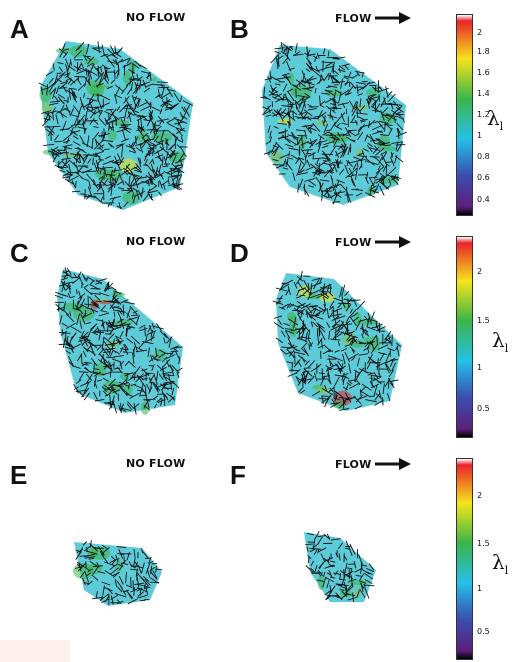 The height and width of the screenshot is (662, 516). I want to click on strain-map-c, so click(119, 341).